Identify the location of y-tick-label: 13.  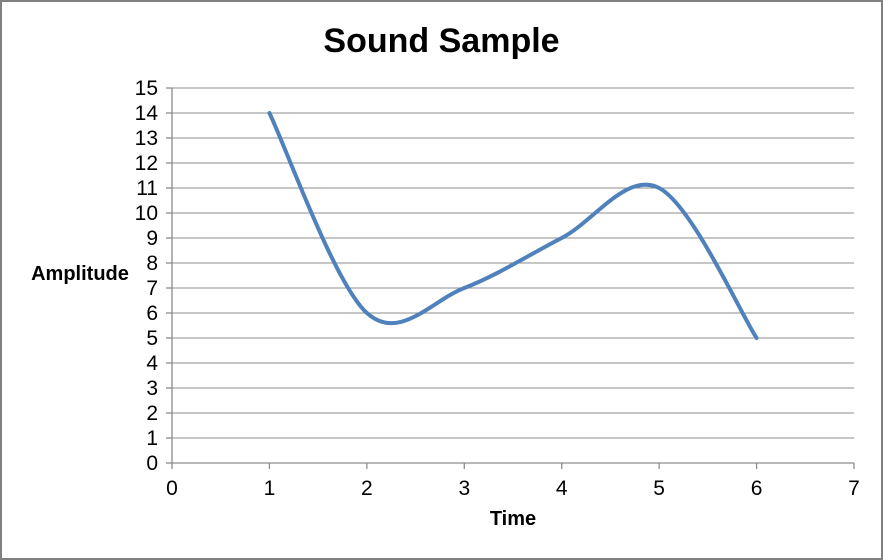
(146, 138).